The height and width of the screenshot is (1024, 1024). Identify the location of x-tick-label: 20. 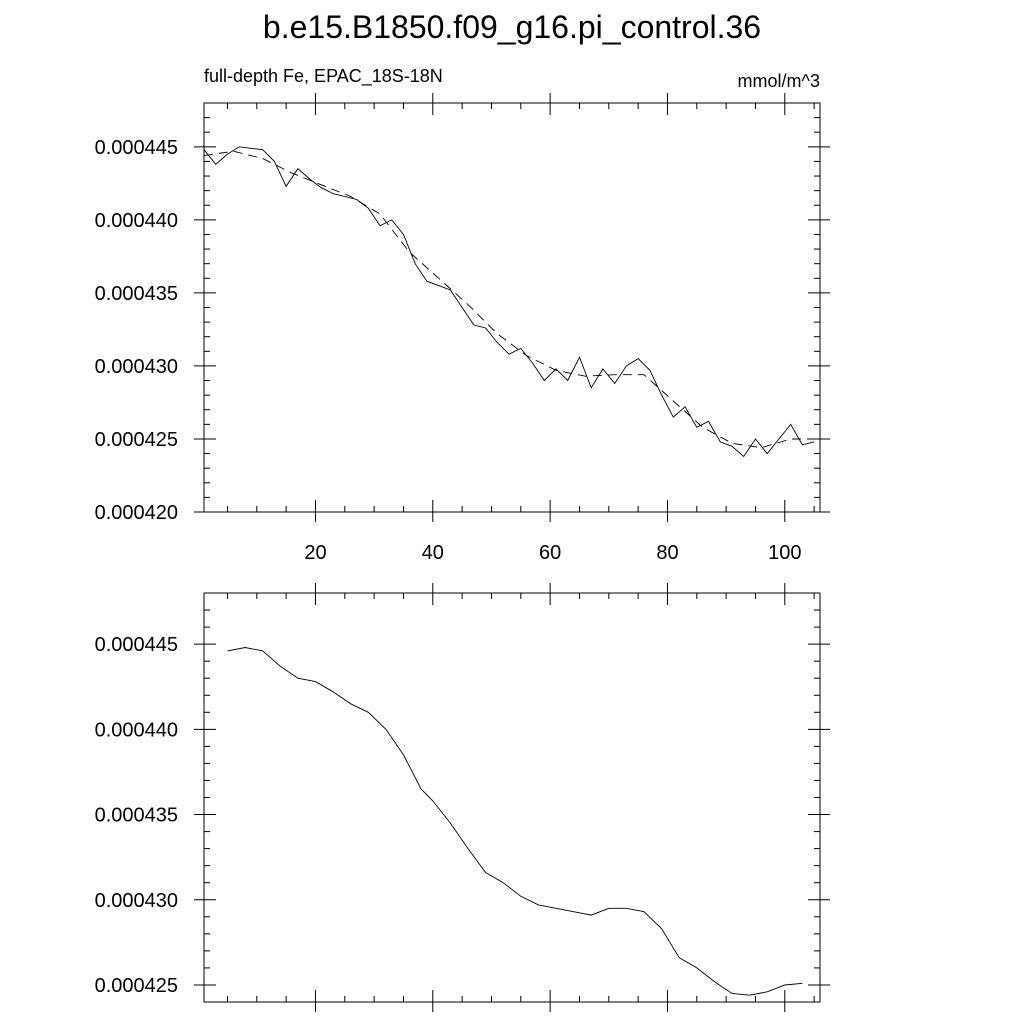
(315, 553).